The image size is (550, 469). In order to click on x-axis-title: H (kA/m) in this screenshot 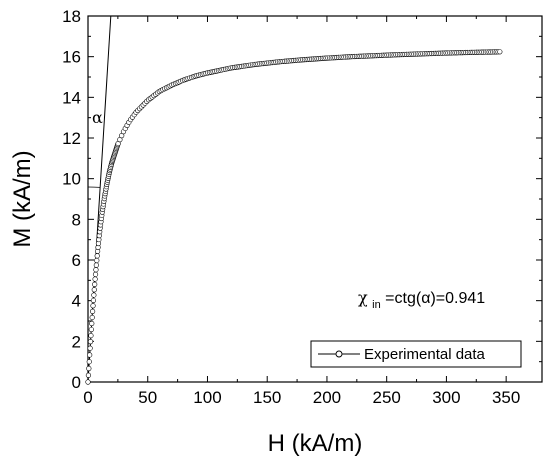, I will do `click(315, 443)`.